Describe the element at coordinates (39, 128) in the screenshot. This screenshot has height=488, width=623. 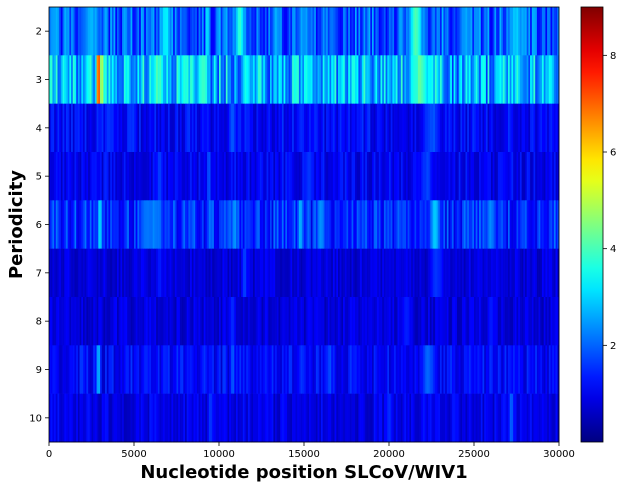
I see `y-tick-label: 4` at that location.